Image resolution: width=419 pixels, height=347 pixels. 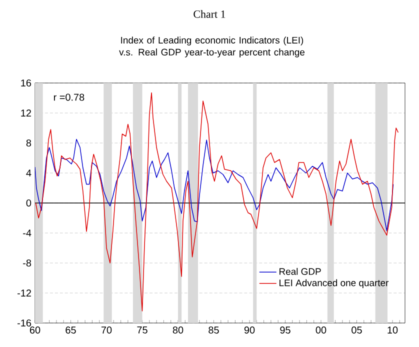 I want to click on x-tick-label: 00, so click(x=321, y=330).